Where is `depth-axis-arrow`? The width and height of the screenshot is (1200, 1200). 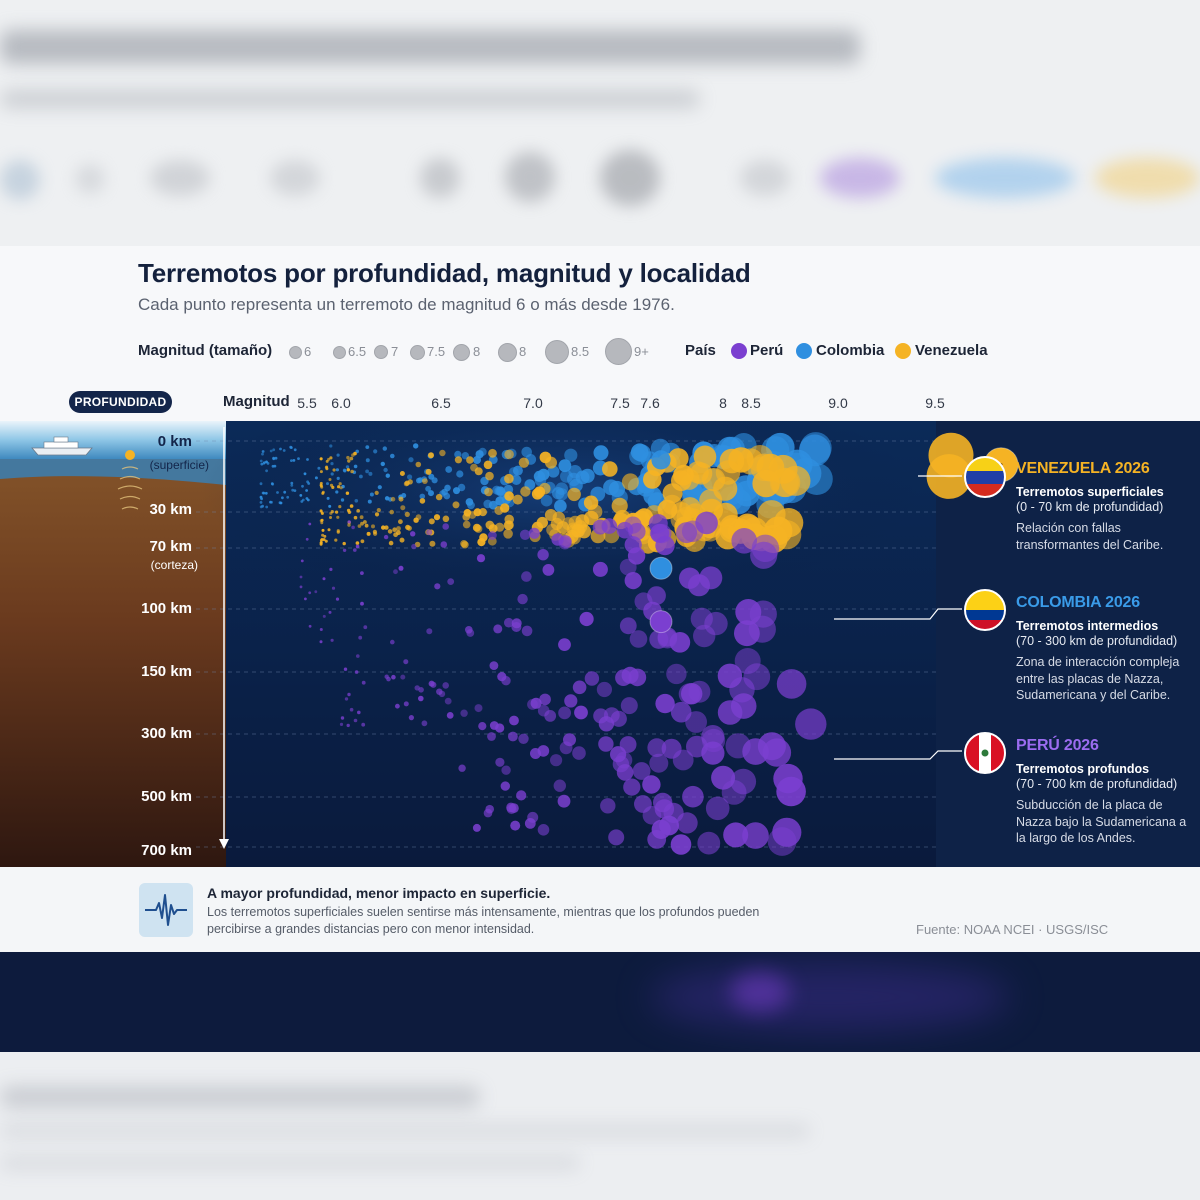
depth-axis-arrow is located at coordinates (224, 638).